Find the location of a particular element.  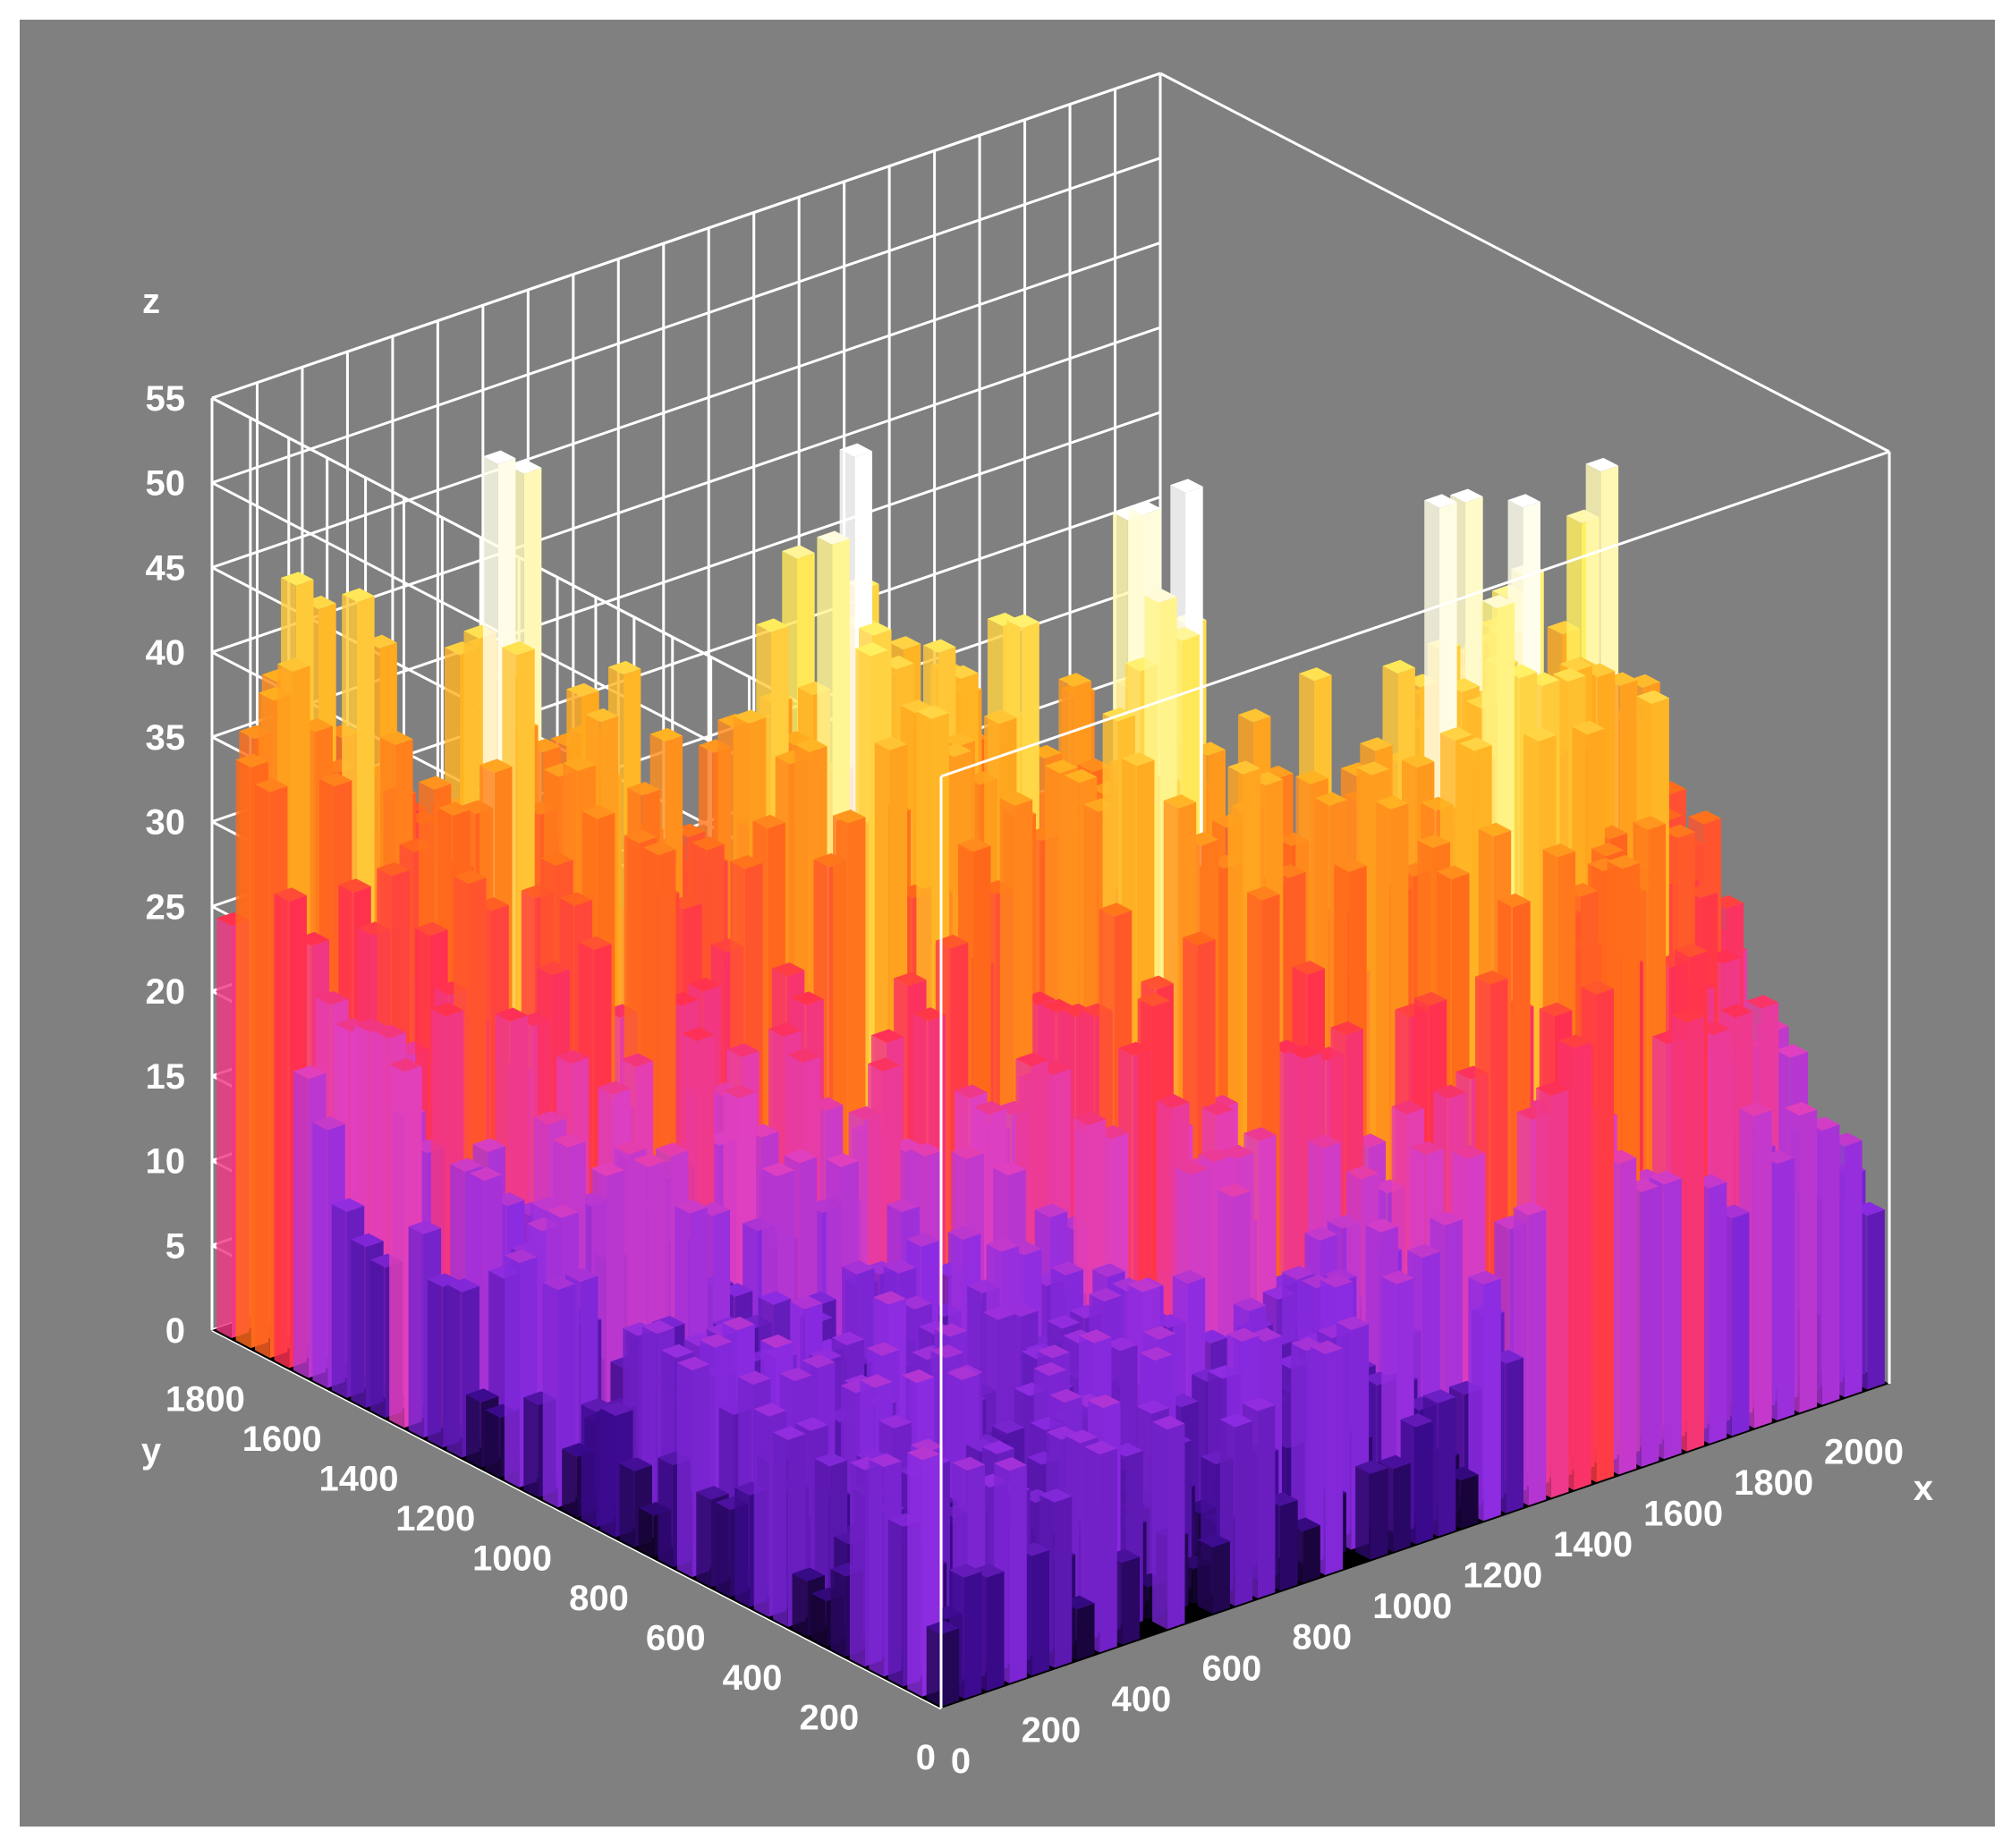

x-tick-label: 800 is located at coordinates (1322, 1638).